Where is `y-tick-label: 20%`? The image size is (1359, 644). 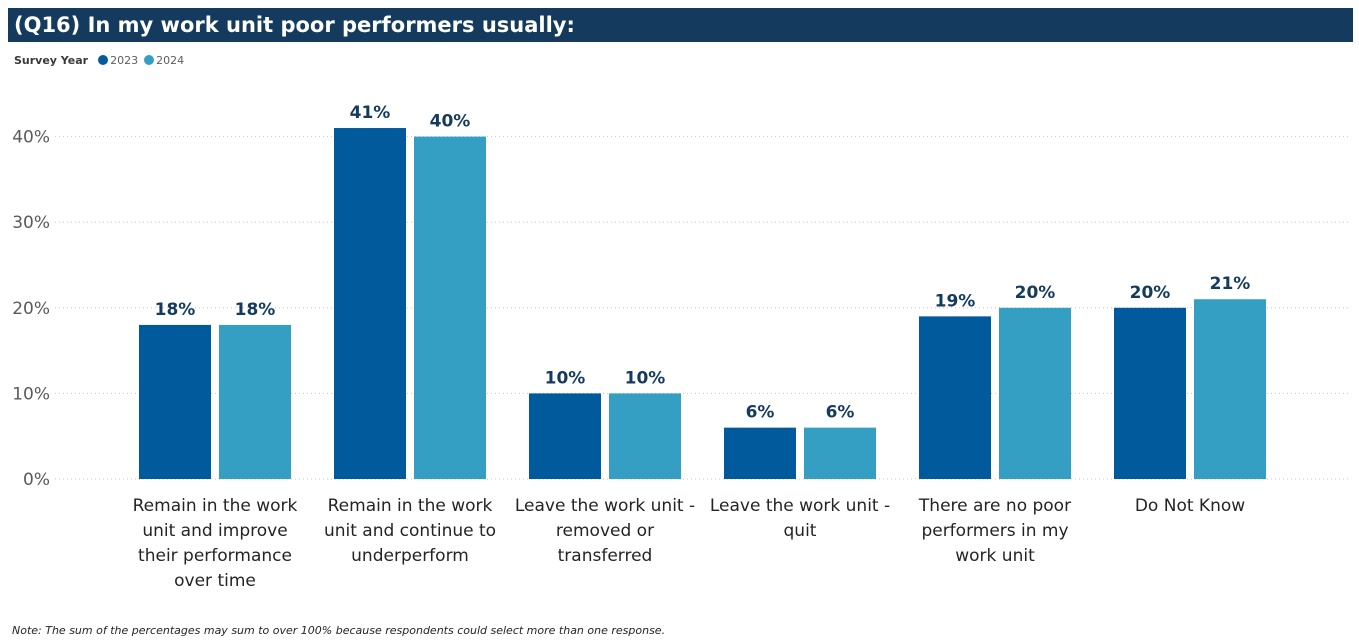 y-tick-label: 20% is located at coordinates (31, 309).